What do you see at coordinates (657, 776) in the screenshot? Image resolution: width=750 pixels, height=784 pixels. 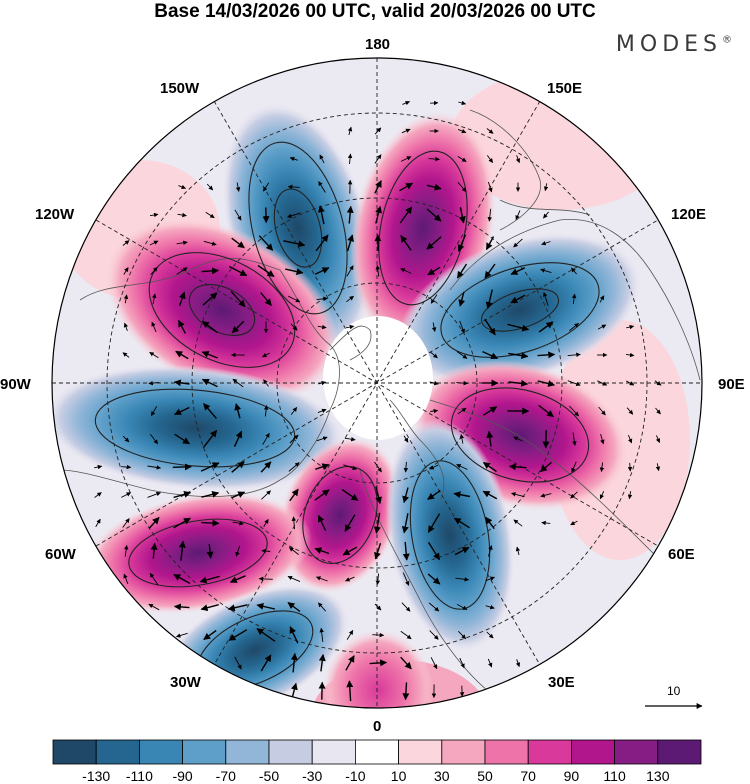 I see `colorbar-tick-label: 130` at bounding box center [657, 776].